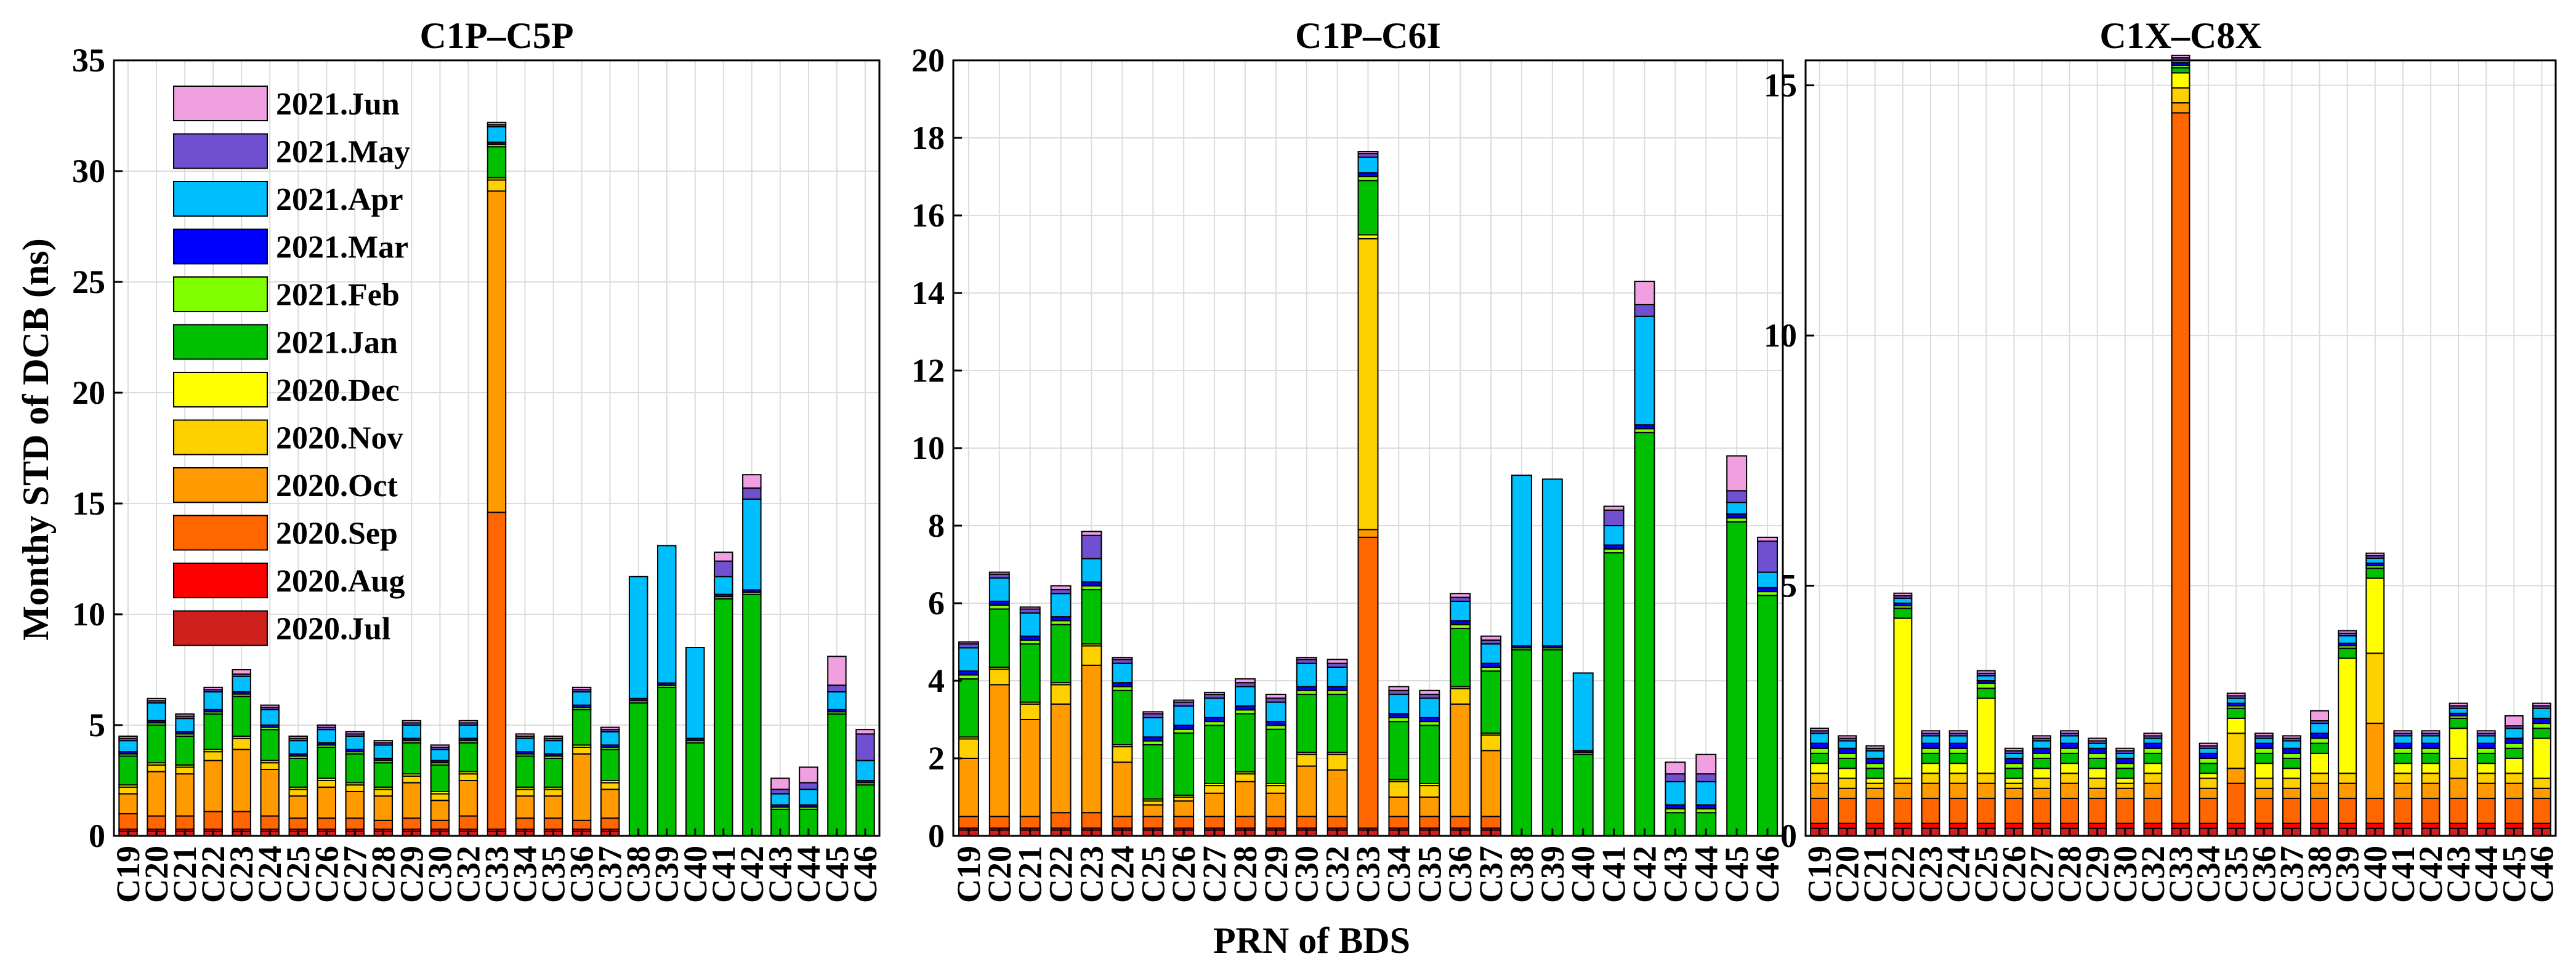 The height and width of the screenshot is (975, 2576). I want to click on y-tick-label: 0, so click(1788, 835).